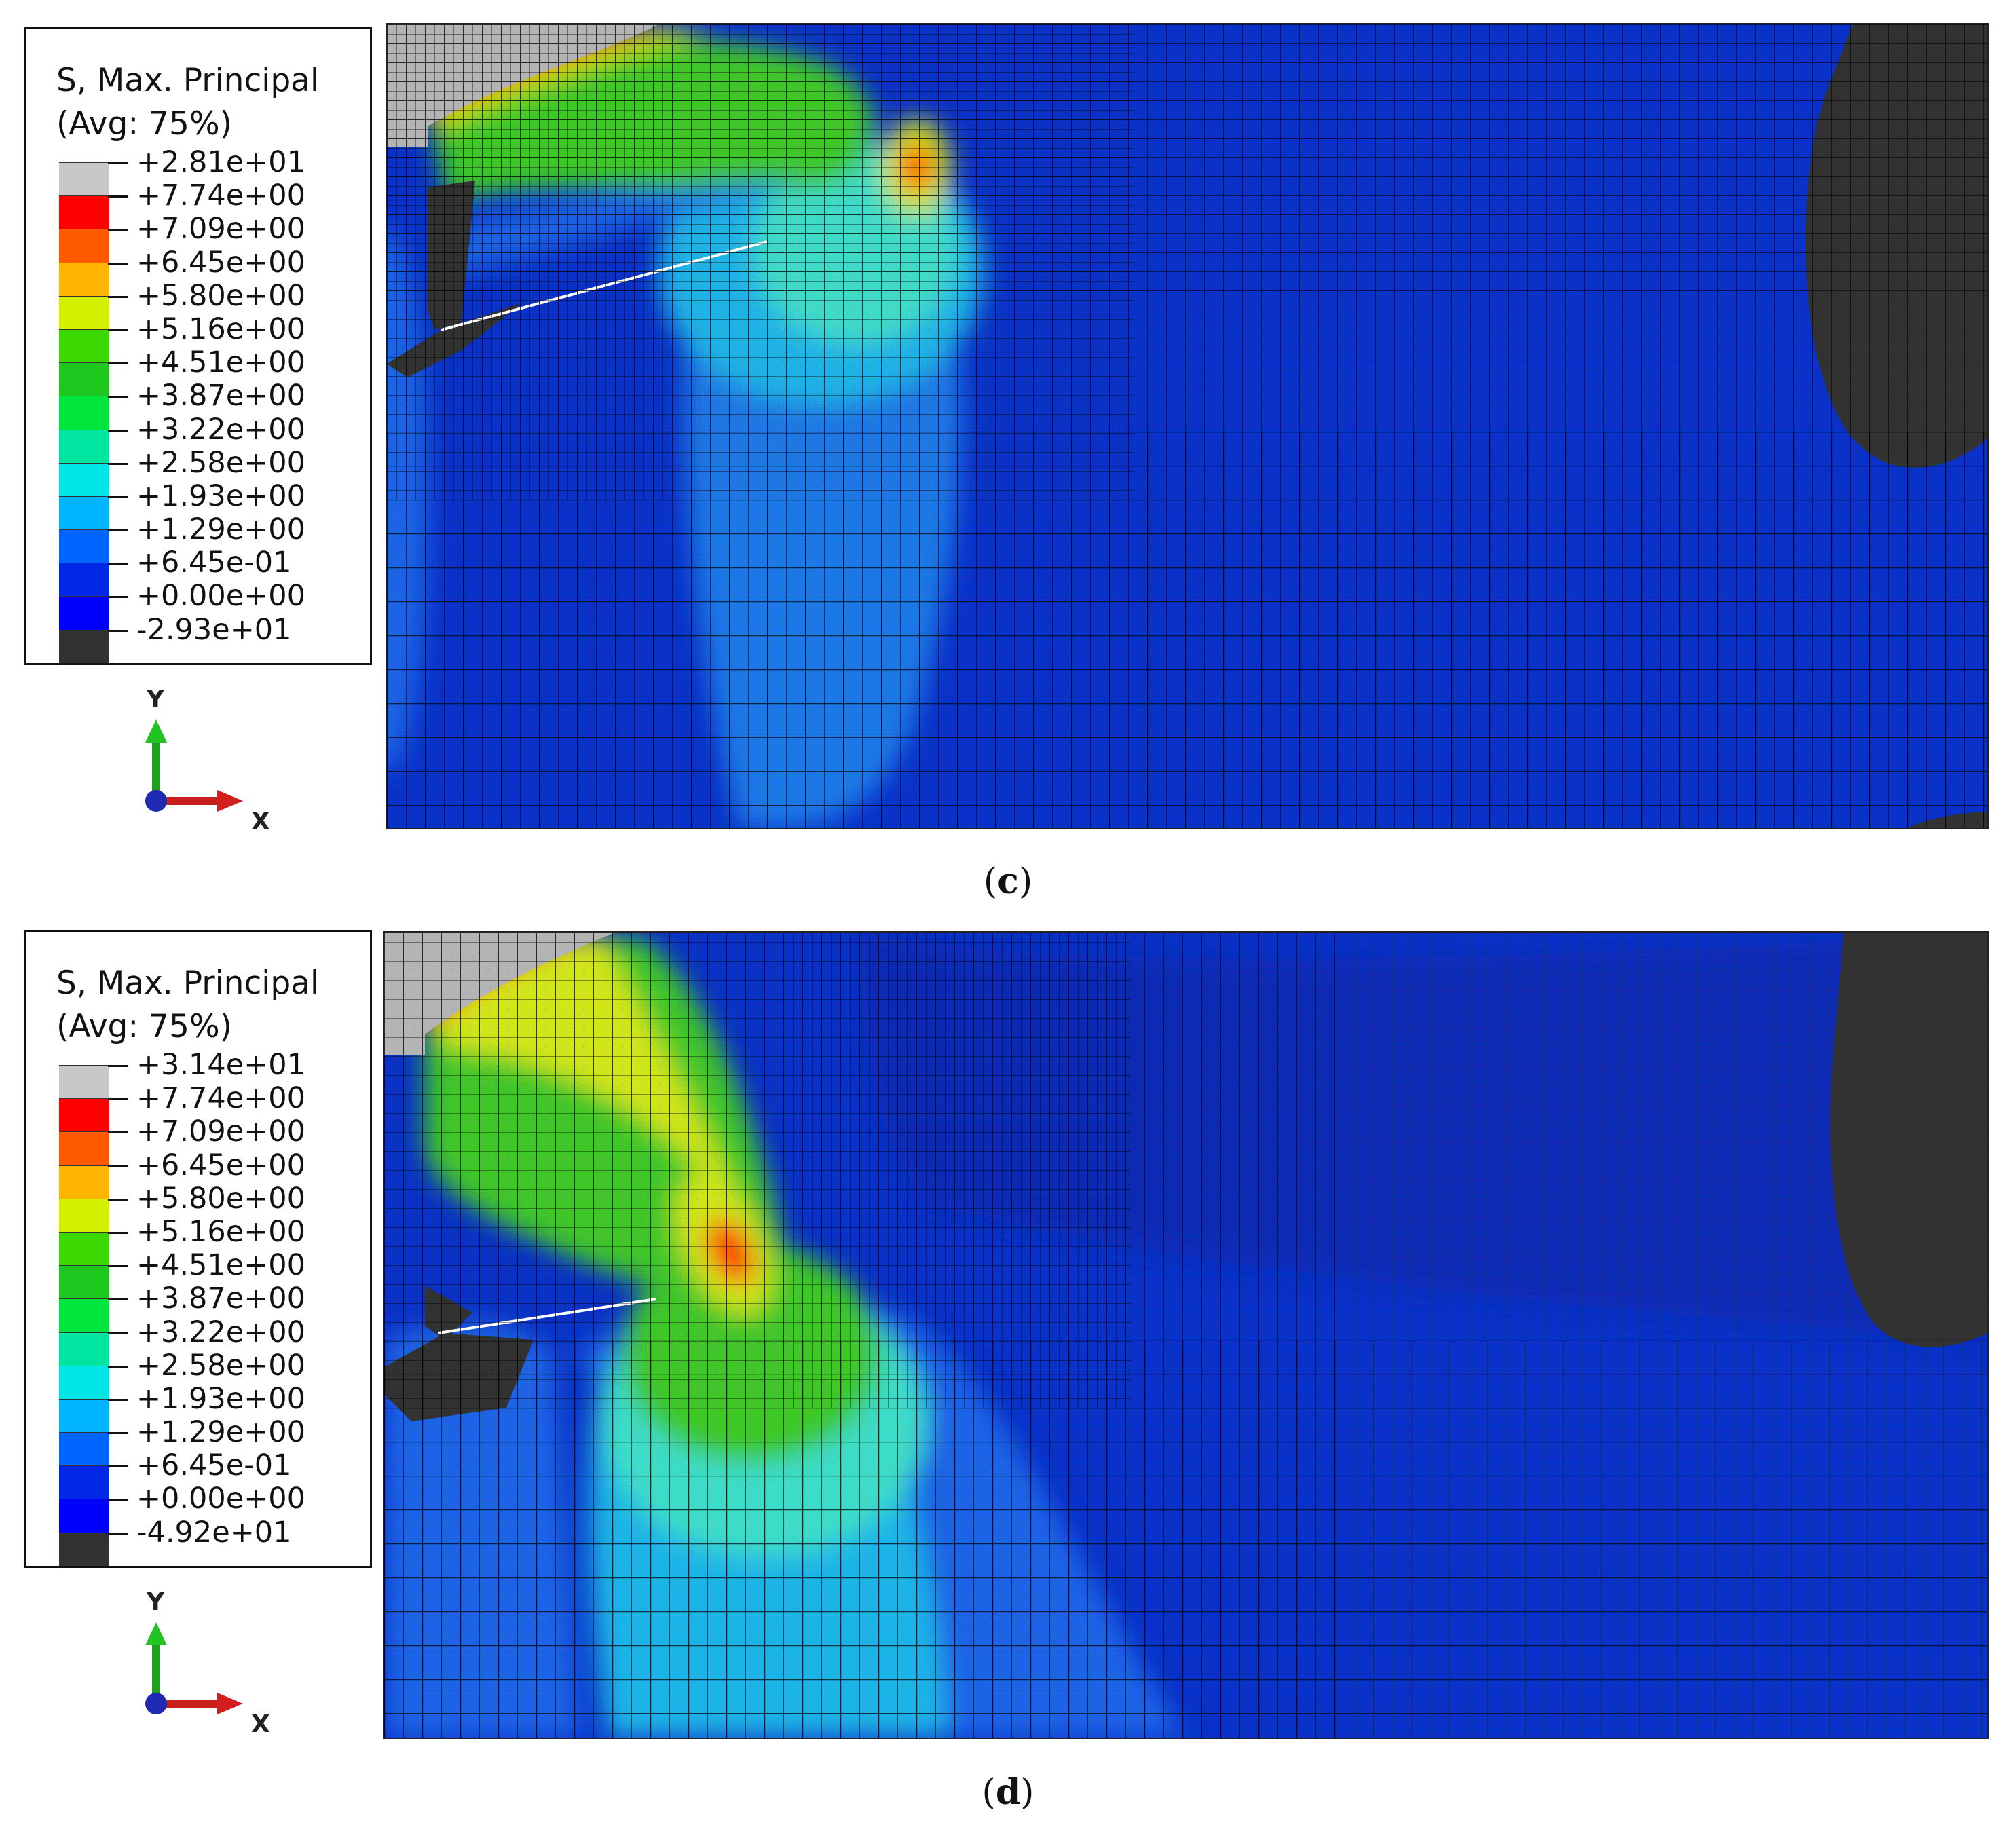  I want to click on panel-caption: (c), so click(1008, 881).